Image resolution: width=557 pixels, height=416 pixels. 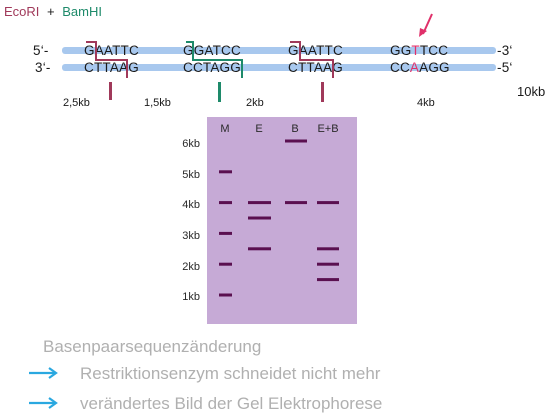 I want to click on gel-band-e-4kb, so click(x=259, y=203).